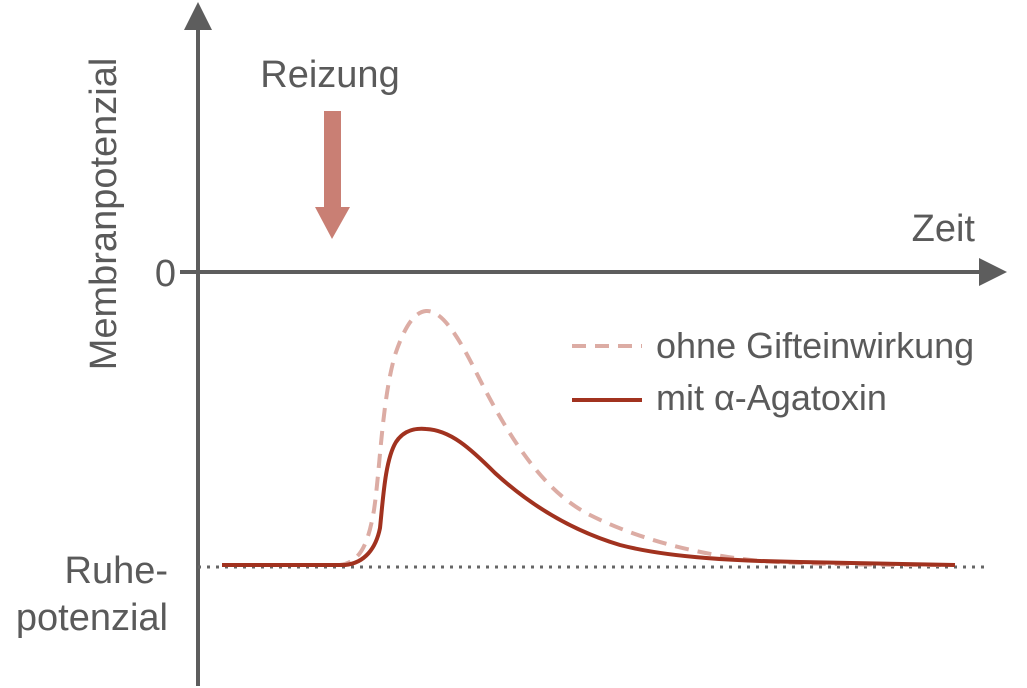 The width and height of the screenshot is (1027, 688). Describe the element at coordinates (773, 371) in the screenshot. I see `legend: ohne Gifteinwirkung mit α-Agatoxin` at that location.